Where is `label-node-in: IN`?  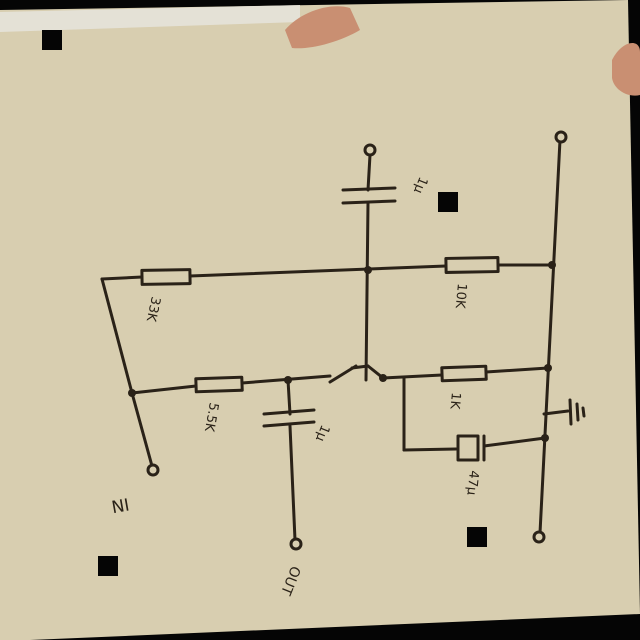 label-node-in: IN is located at coordinates (120, 504).